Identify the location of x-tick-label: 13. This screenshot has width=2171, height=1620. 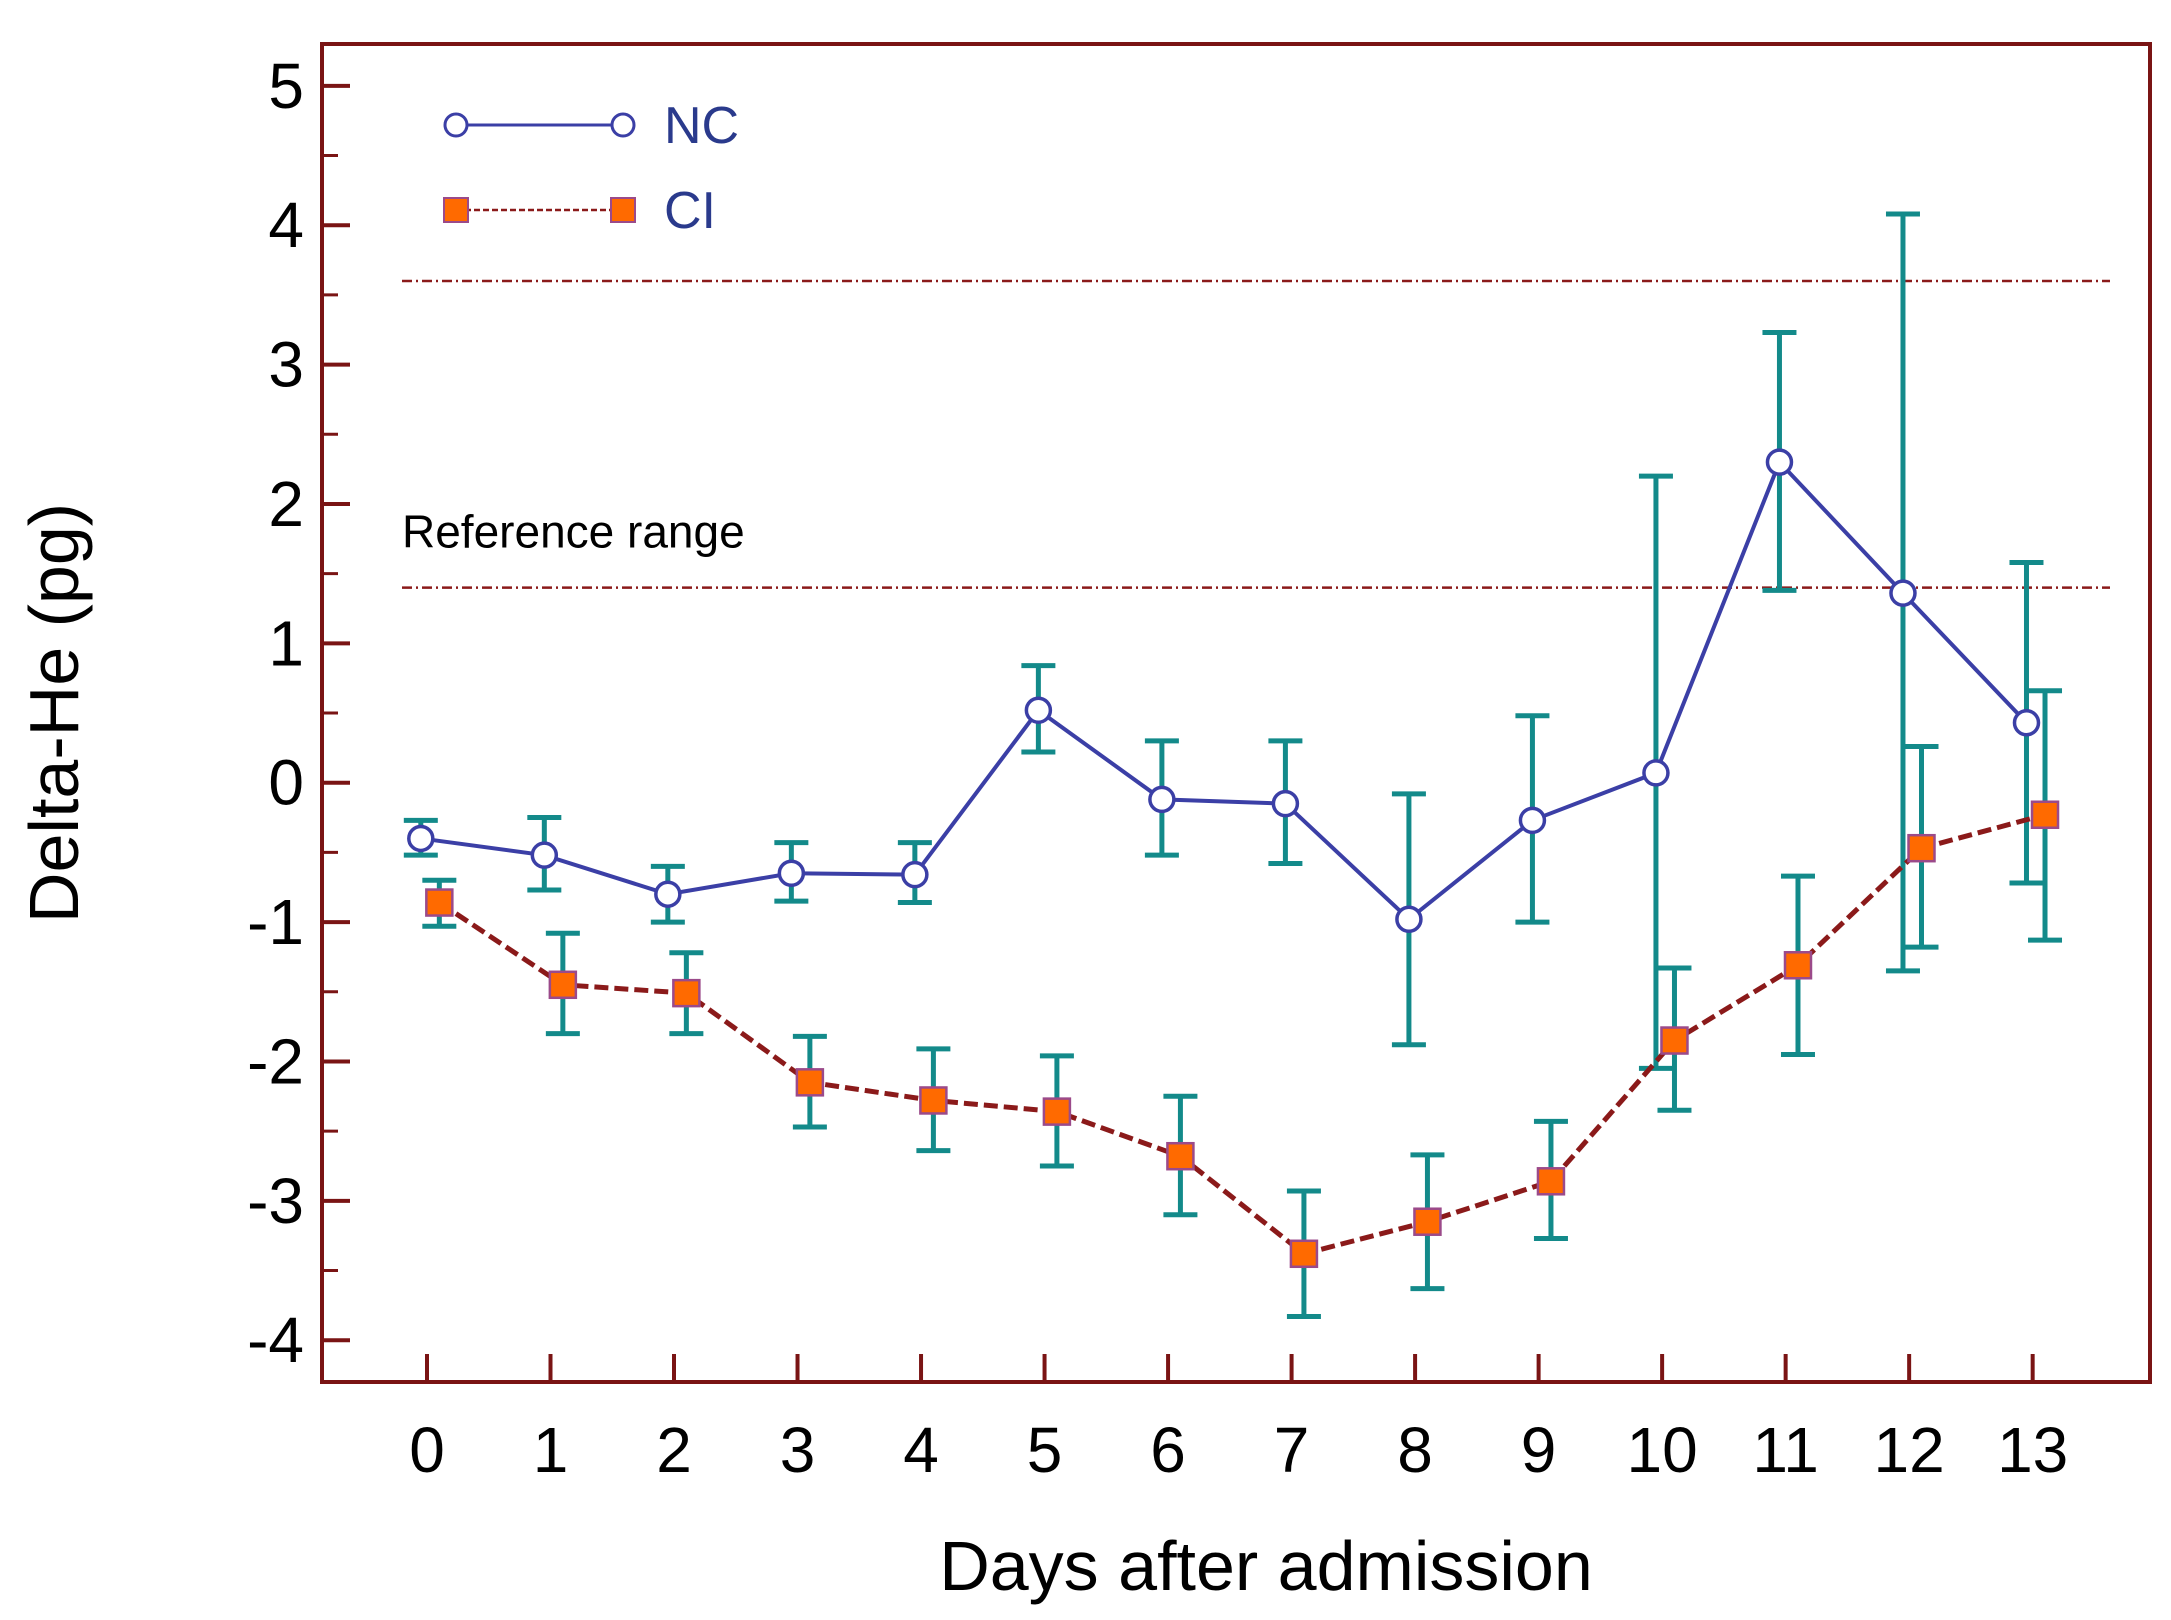
(2032, 1450).